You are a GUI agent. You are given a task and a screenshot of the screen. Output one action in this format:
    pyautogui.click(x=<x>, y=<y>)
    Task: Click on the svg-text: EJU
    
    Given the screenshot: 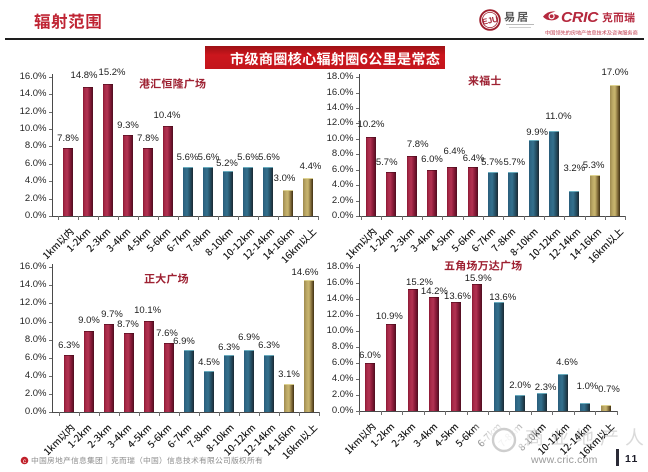 What is the action you would take?
    pyautogui.click(x=490, y=21)
    